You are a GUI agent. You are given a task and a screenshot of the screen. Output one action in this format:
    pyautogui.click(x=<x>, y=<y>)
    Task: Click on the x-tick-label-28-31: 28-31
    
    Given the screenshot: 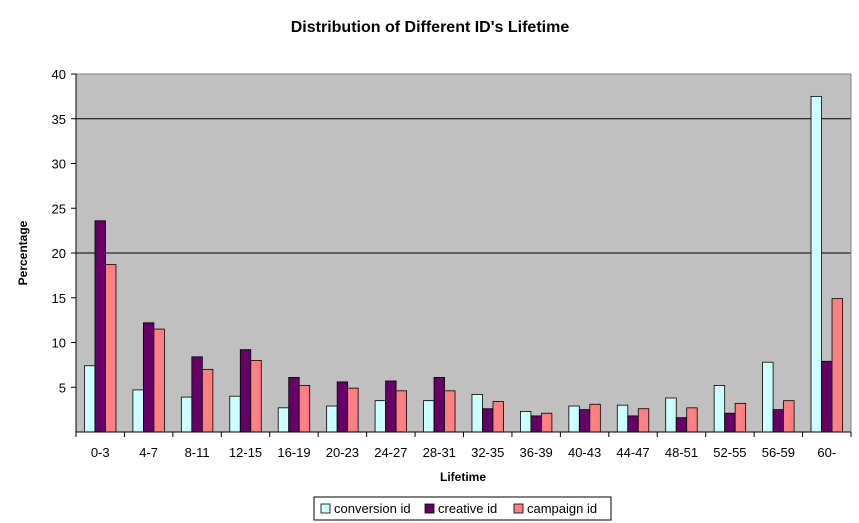 What is the action you would take?
    pyautogui.click(x=439, y=452)
    